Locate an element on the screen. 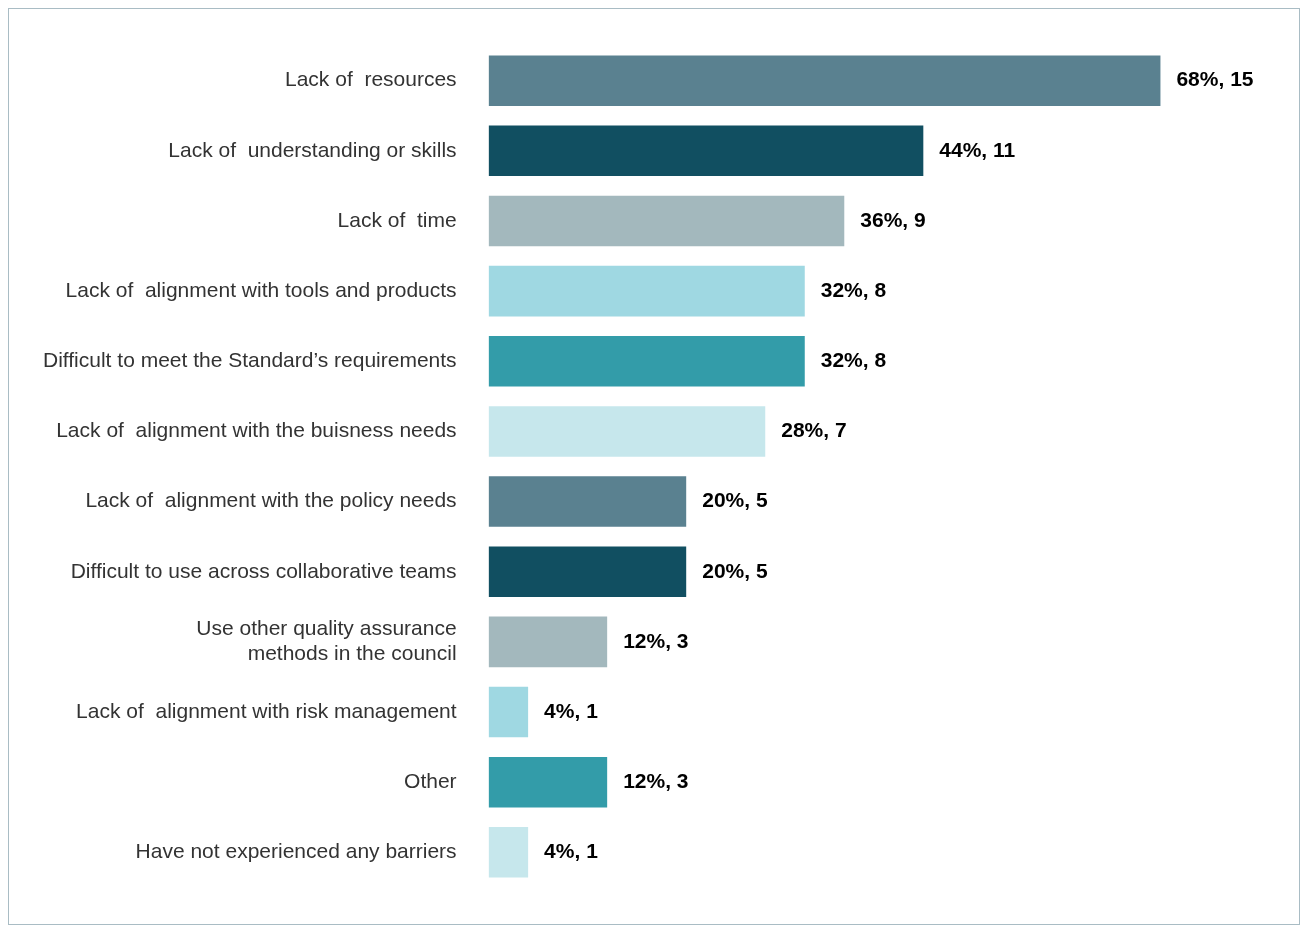 The width and height of the screenshot is (1316, 933). y-tick-label: Lack of alignment with tools and products is located at coordinates (261, 289).